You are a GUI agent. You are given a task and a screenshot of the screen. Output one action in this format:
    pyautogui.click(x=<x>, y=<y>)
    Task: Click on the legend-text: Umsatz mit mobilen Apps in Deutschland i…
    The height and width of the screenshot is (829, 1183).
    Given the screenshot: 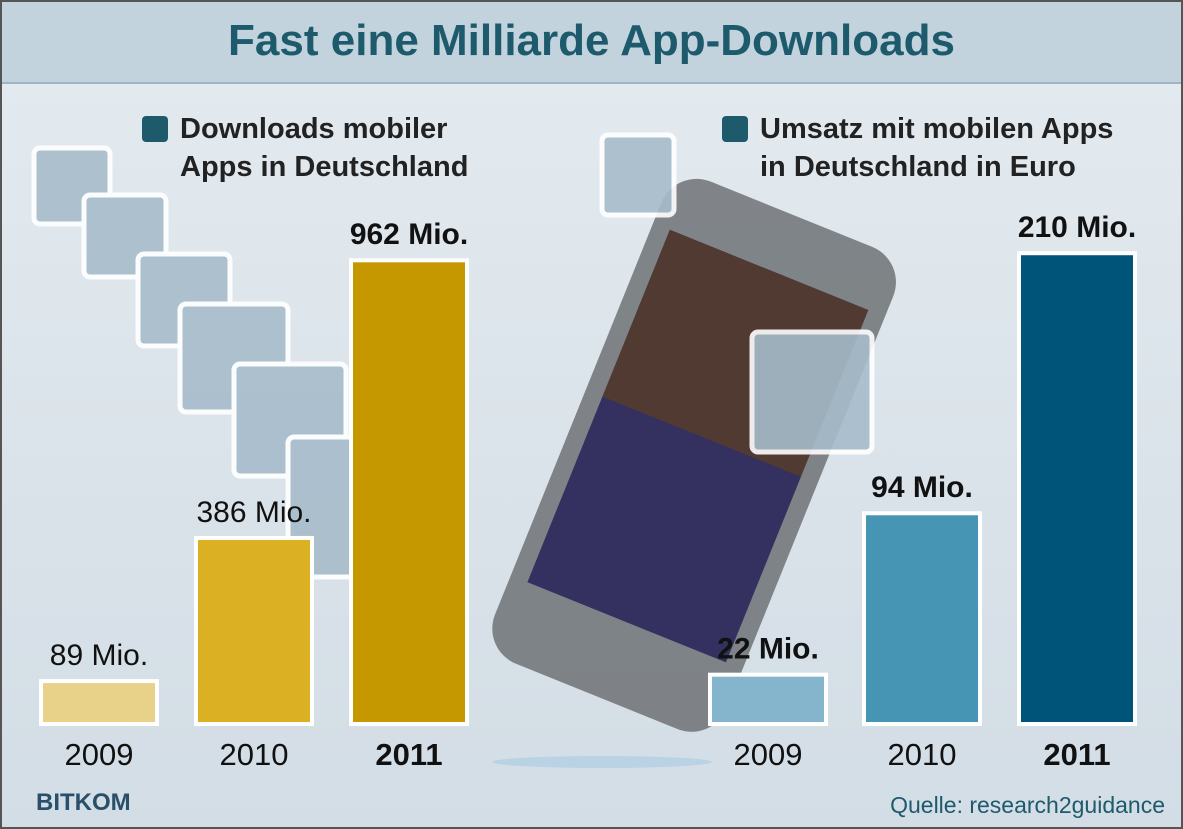 What is the action you would take?
    pyautogui.click(x=937, y=148)
    